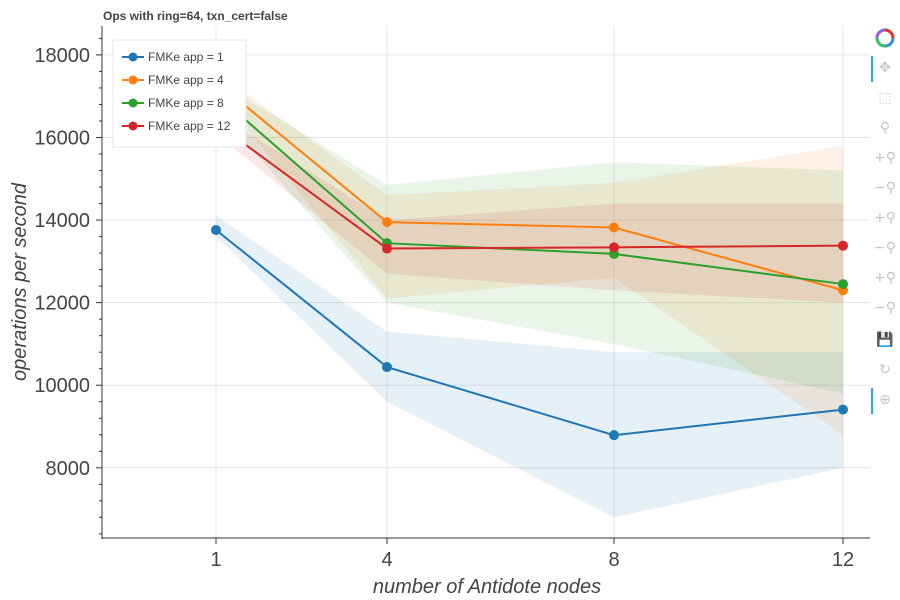 The height and width of the screenshot is (600, 900). What do you see at coordinates (885, 308) in the screenshot?
I see `zoom-out-y-tool-icon: −⚲` at bounding box center [885, 308].